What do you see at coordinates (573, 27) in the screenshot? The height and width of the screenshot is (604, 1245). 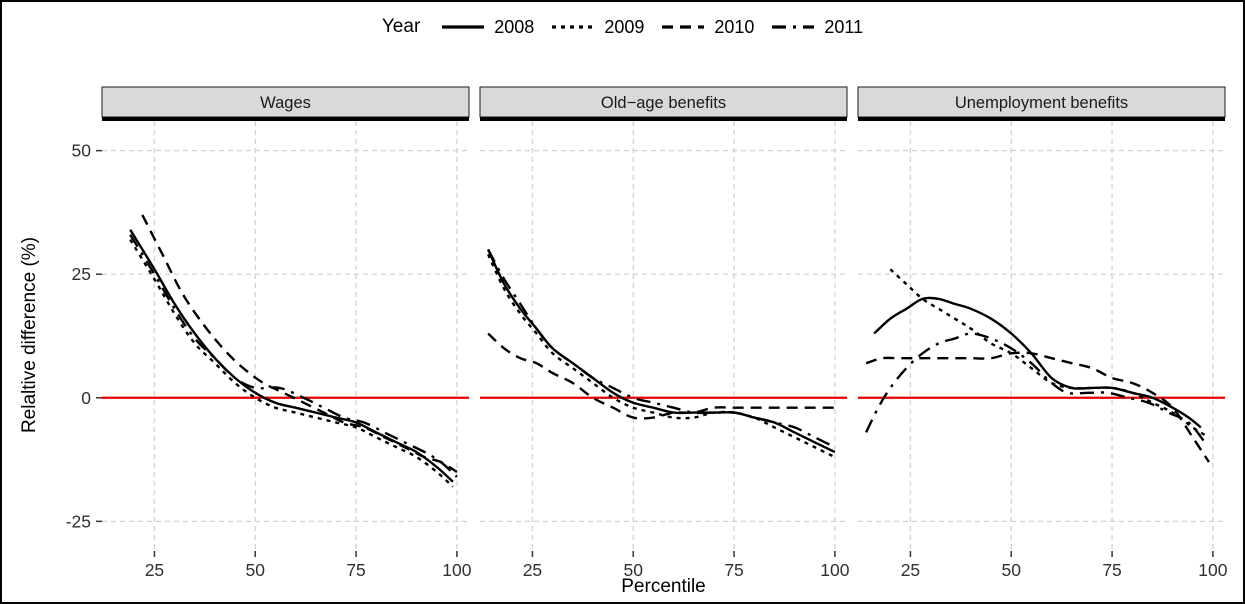 I see `legend-key-icon-dotted` at bounding box center [573, 27].